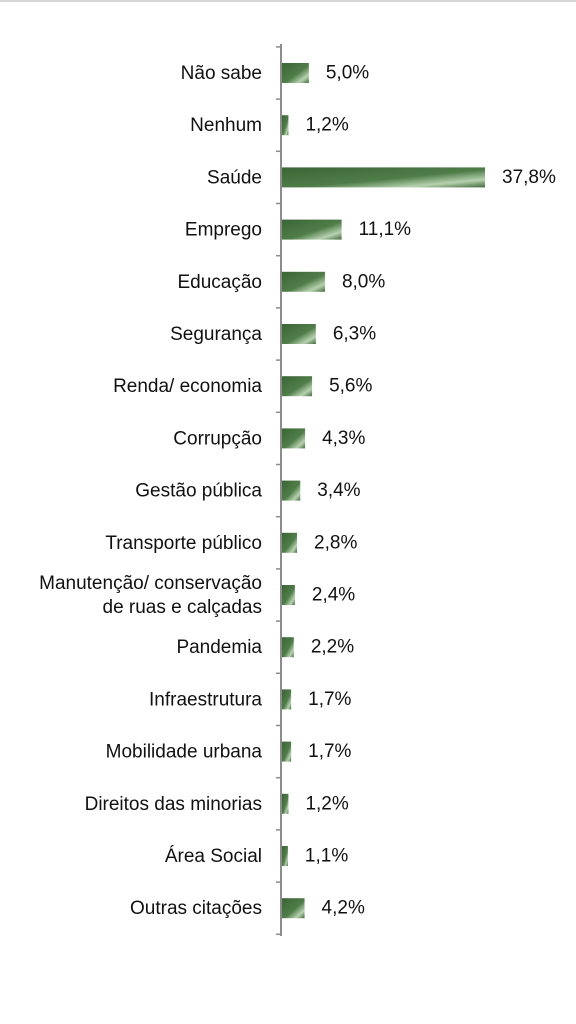 Image resolution: width=576 pixels, height=1024 pixels. Describe the element at coordinates (213, 856) in the screenshot. I see `category-label: Área Social` at that location.